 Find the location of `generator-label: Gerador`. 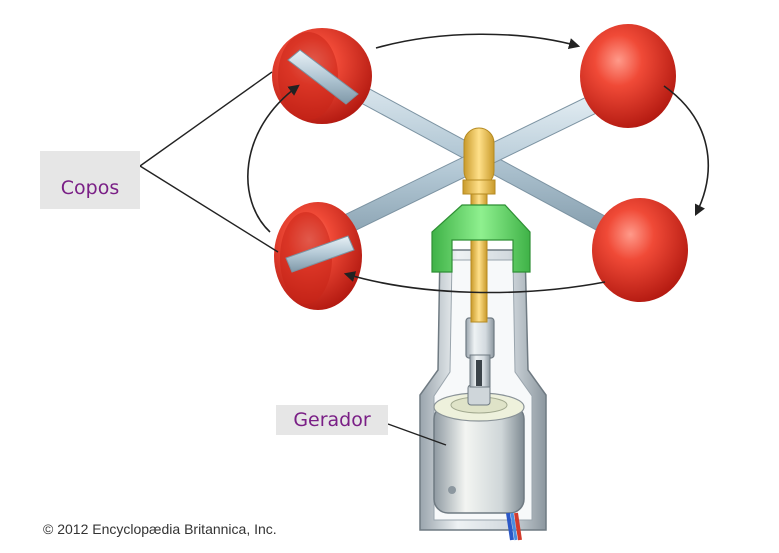

generator-label: Gerador is located at coordinates (332, 420).